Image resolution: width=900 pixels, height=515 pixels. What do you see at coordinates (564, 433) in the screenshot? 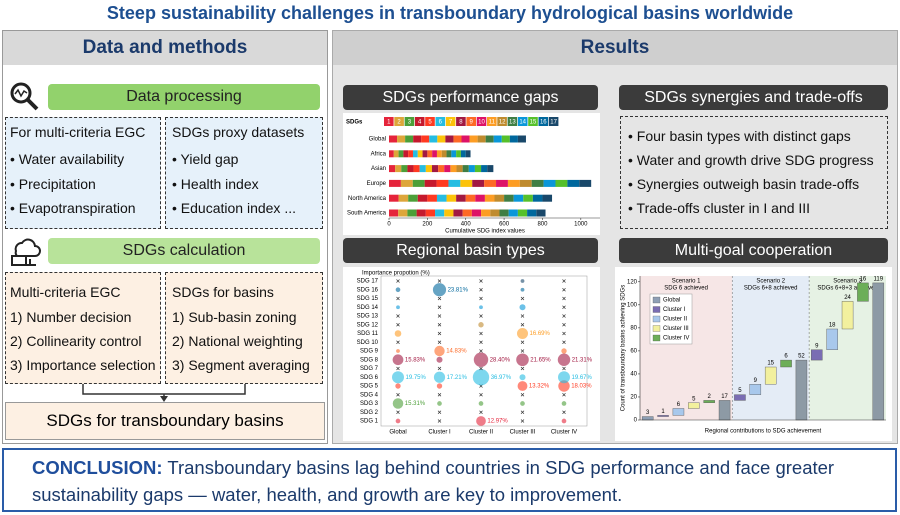
I see `x-tick-label: Cluster IV` at bounding box center [564, 433].